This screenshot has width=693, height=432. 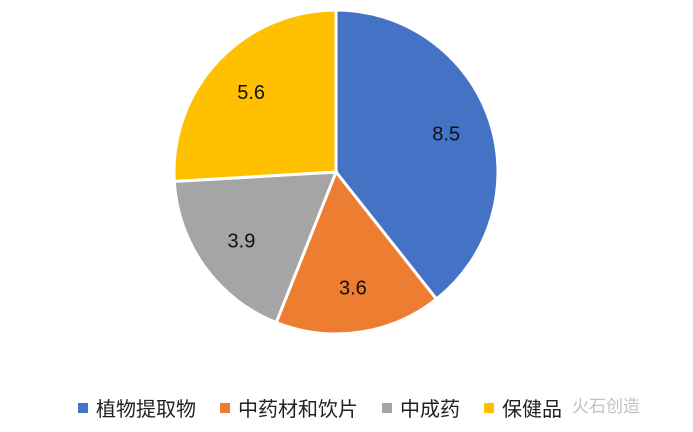 I want to click on legend-label: 中成药, so click(x=430, y=409).